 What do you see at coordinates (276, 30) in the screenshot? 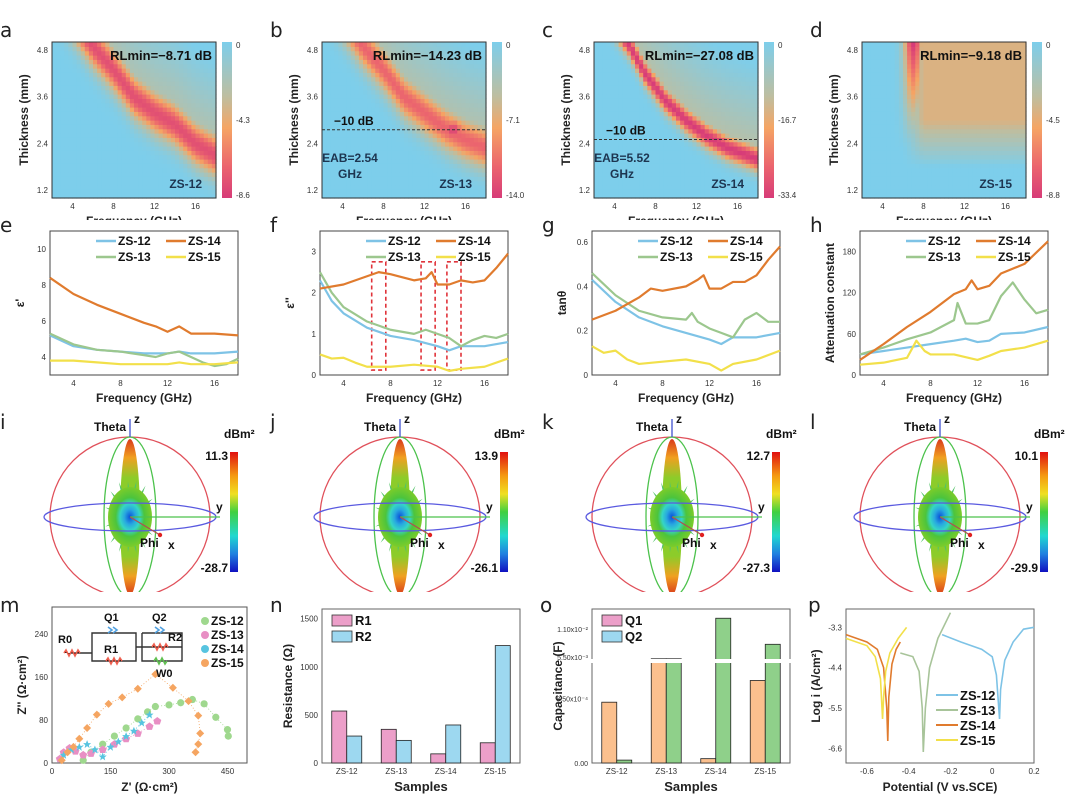
I see `panel-label: b` at bounding box center [276, 30].